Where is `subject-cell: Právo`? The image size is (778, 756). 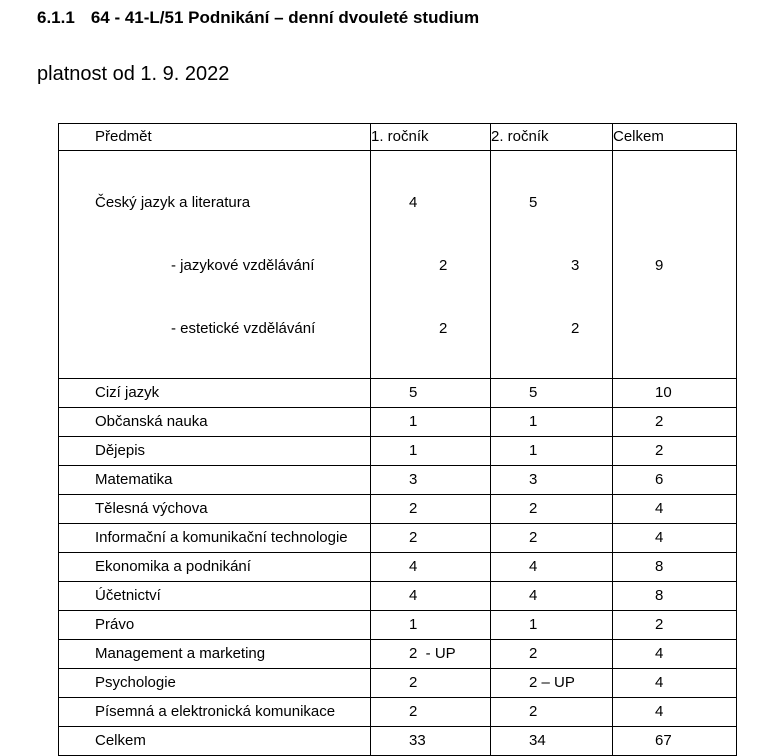 subject-cell: Právo is located at coordinates (214, 625).